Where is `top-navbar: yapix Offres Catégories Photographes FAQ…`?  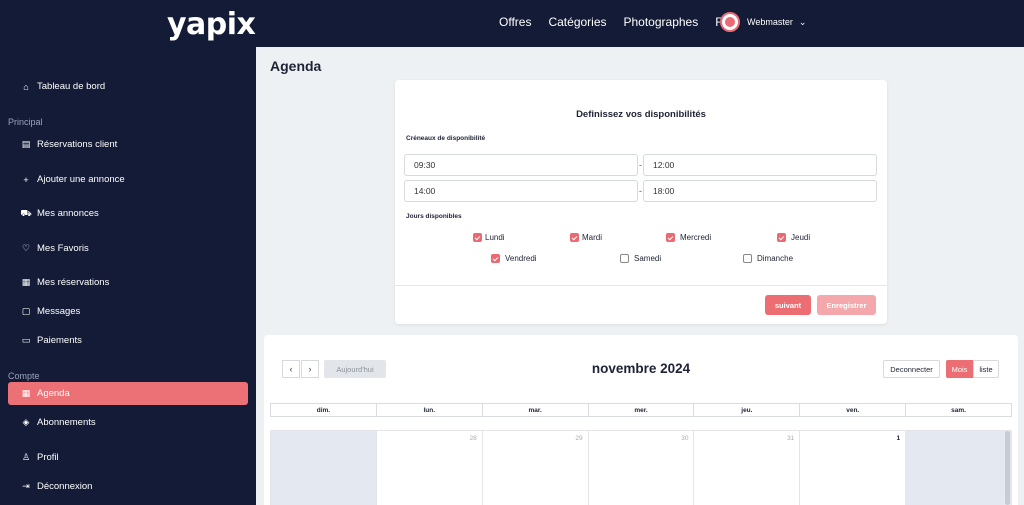
top-navbar: yapix Offres Catégories Photographes FAQ… is located at coordinates (512, 23).